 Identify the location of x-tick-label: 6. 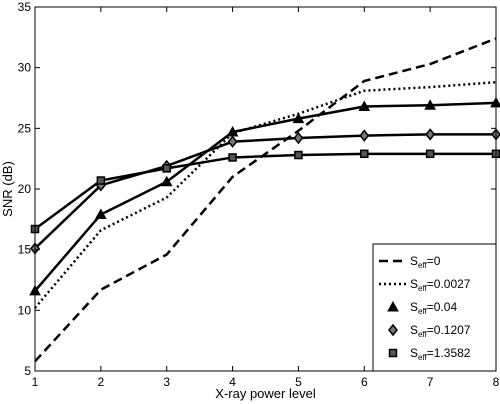
(364, 382).